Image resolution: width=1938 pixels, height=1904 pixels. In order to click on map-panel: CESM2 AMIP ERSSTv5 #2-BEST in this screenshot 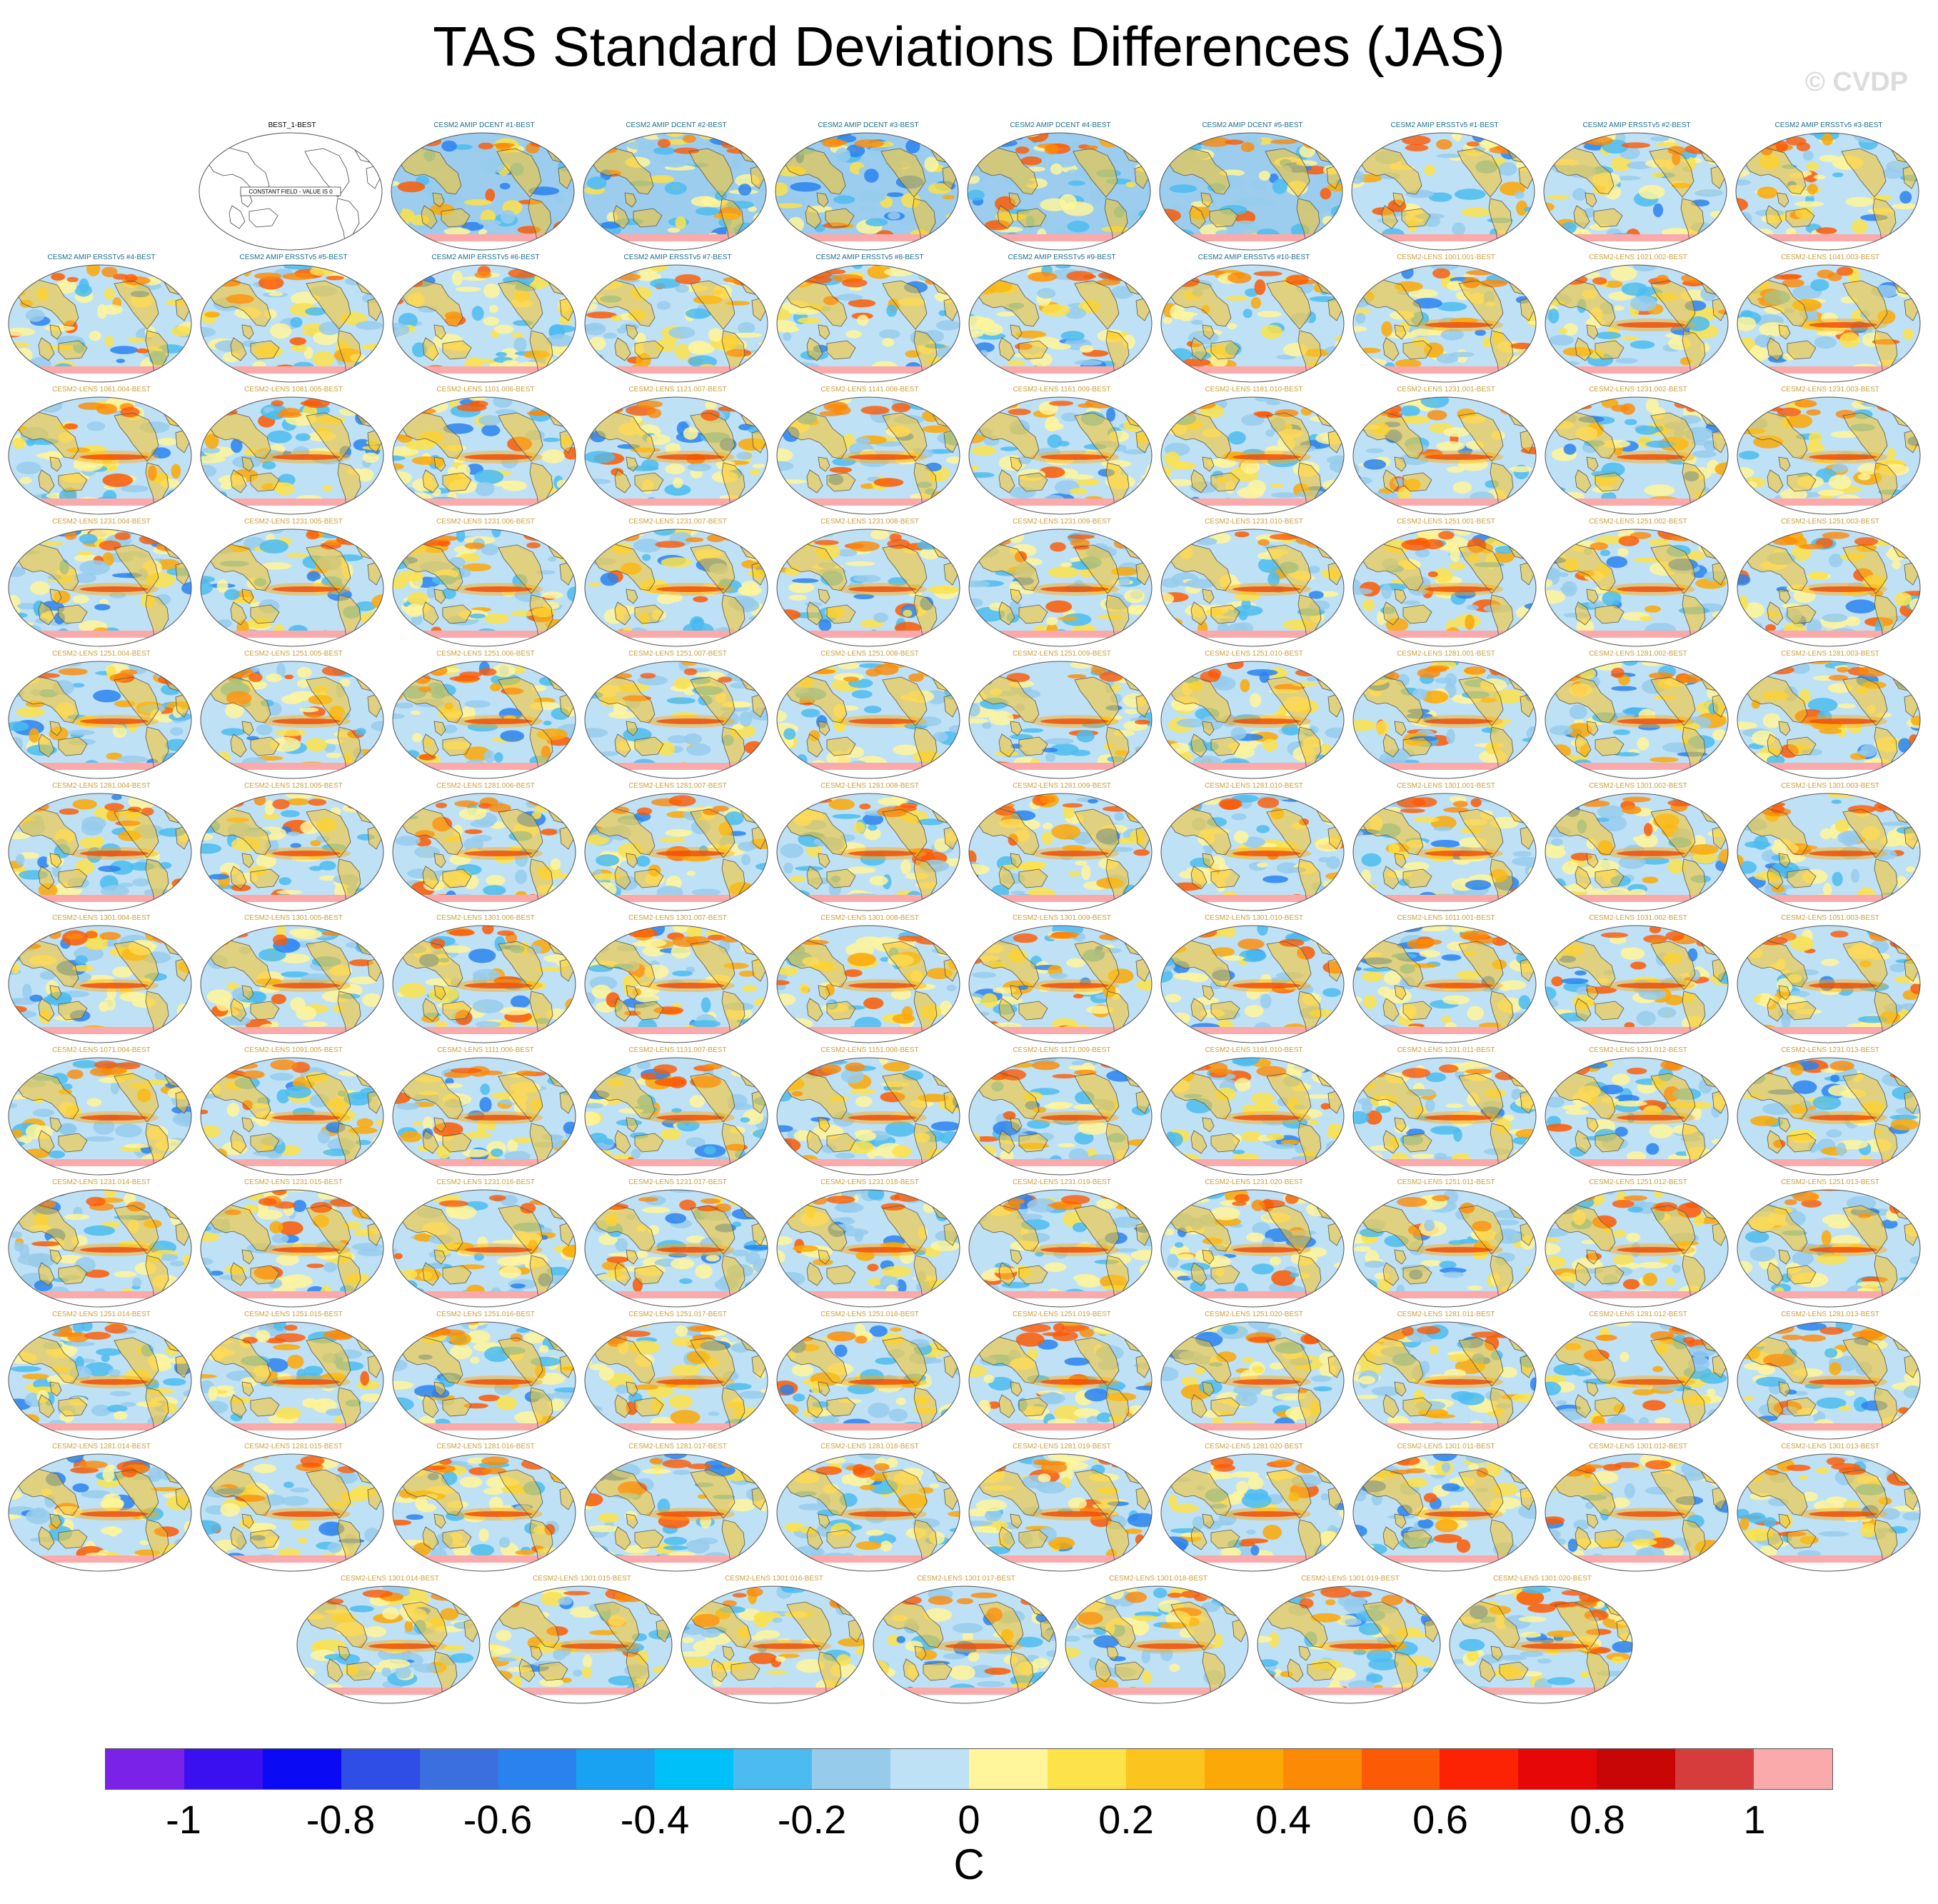, I will do `click(1637, 187)`.